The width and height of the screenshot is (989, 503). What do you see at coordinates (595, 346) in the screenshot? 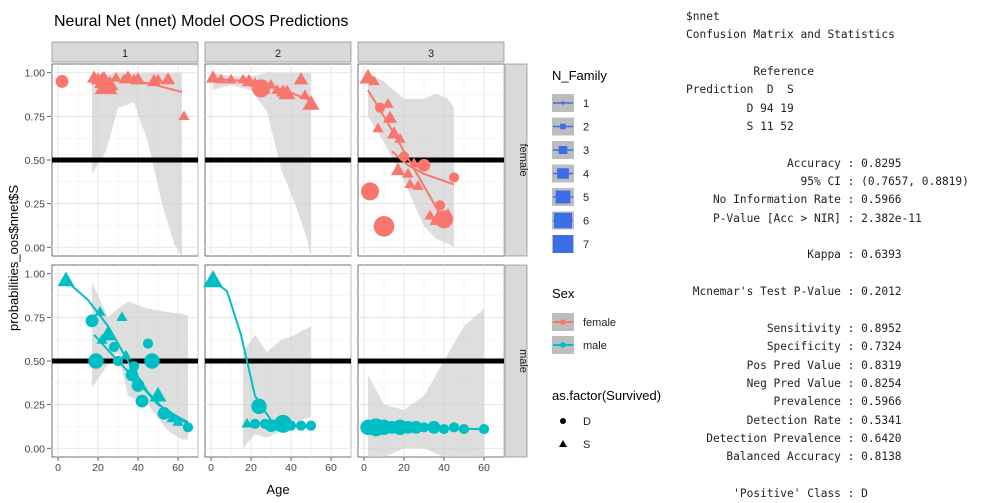
I see `legend-label: male` at bounding box center [595, 346].